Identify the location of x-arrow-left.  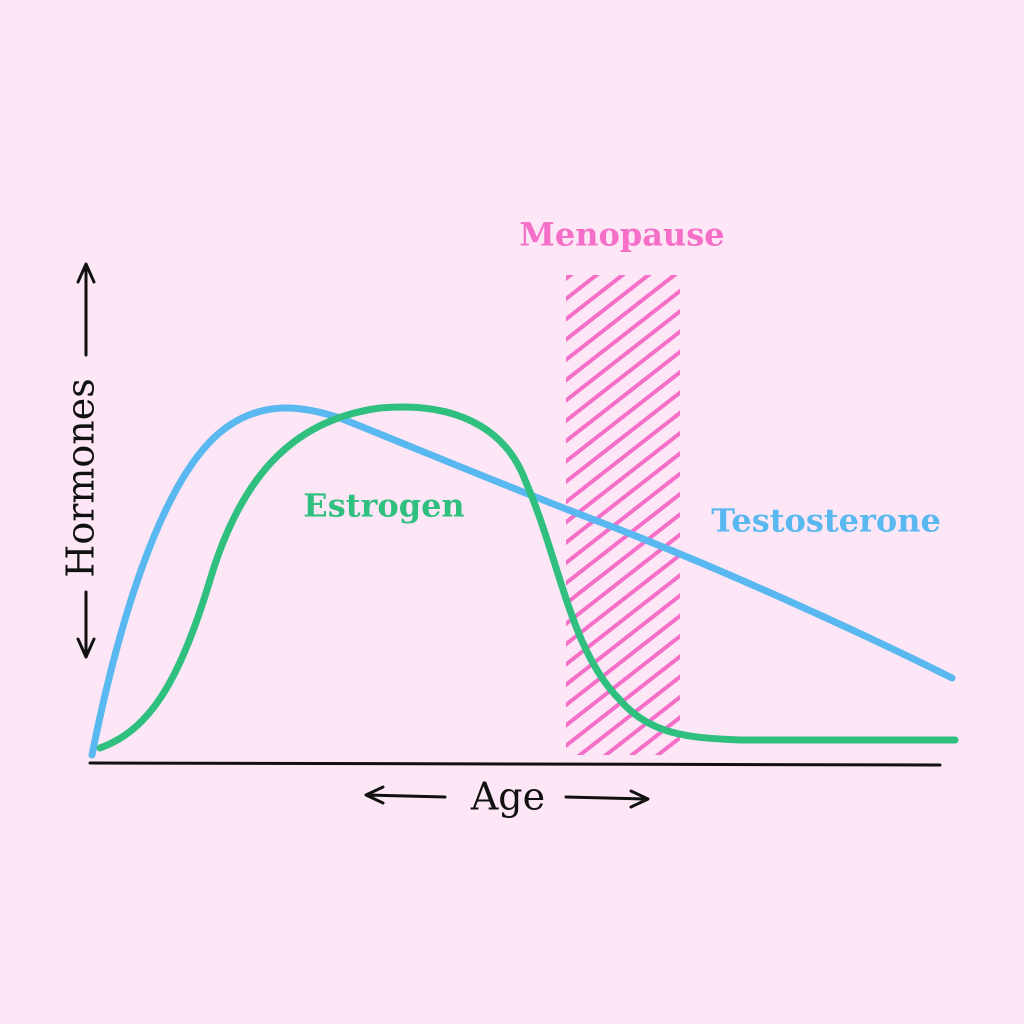
(405, 795).